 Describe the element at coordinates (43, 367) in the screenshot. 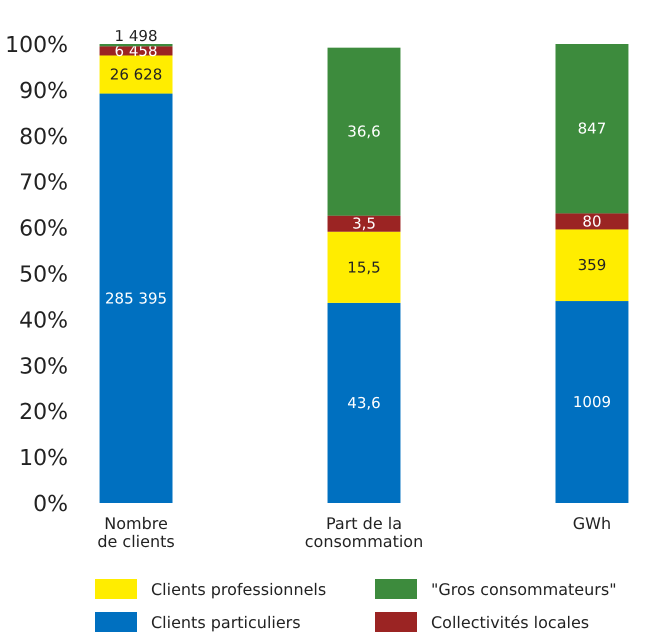

I see `y-tick-label: 30%` at that location.